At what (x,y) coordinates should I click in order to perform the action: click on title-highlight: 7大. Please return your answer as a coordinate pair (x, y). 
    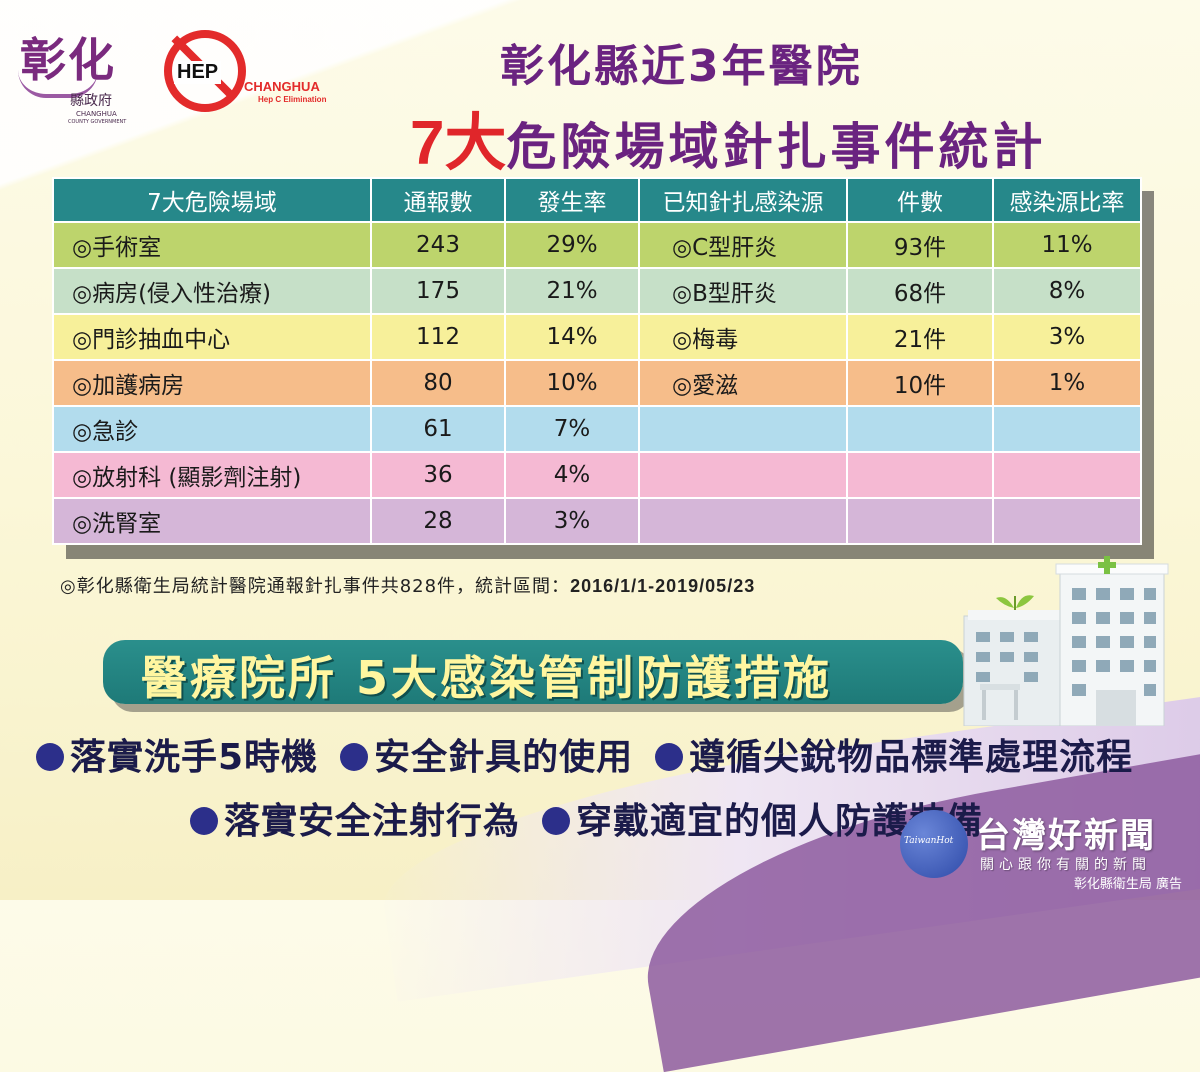
    Looking at the image, I should click on (458, 143).